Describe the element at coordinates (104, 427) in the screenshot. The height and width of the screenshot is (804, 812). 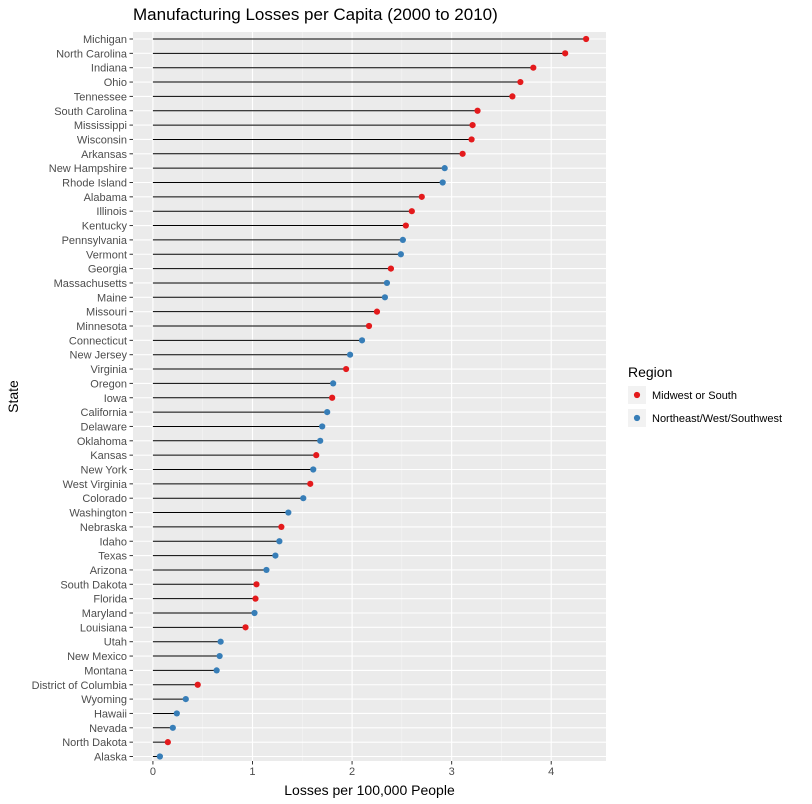
I see `y-tick-label: Delaware` at that location.